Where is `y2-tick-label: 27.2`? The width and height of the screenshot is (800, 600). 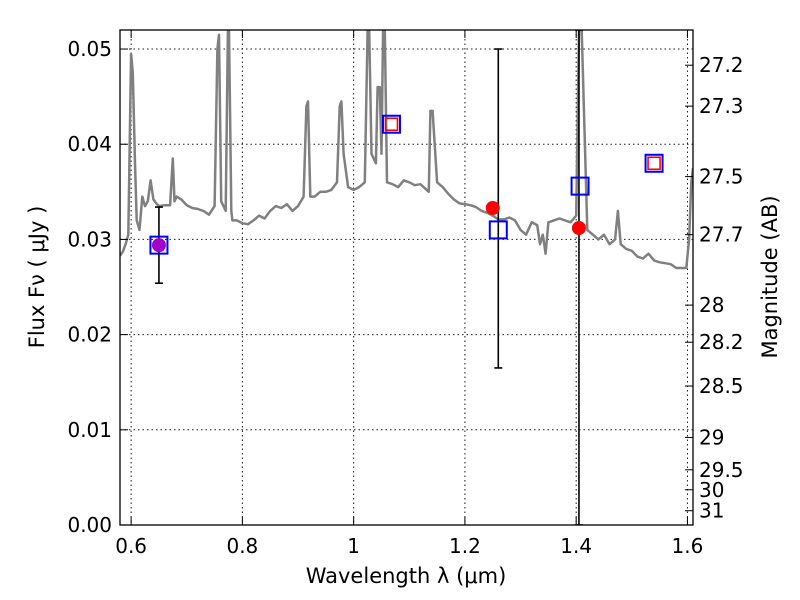 y2-tick-label: 27.2 is located at coordinates (721, 65).